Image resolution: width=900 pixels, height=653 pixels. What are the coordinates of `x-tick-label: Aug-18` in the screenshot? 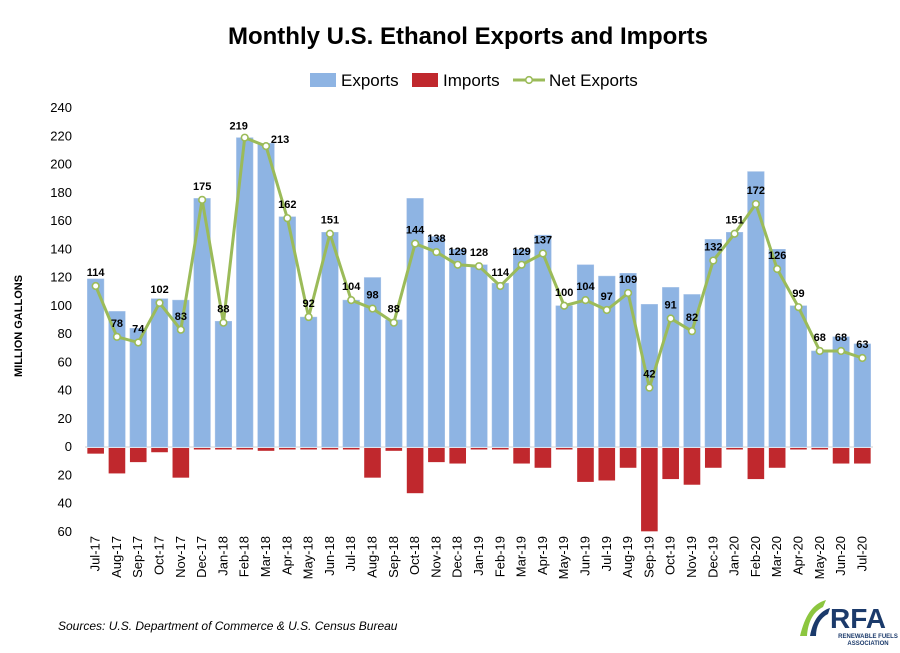 It's located at (372, 557).